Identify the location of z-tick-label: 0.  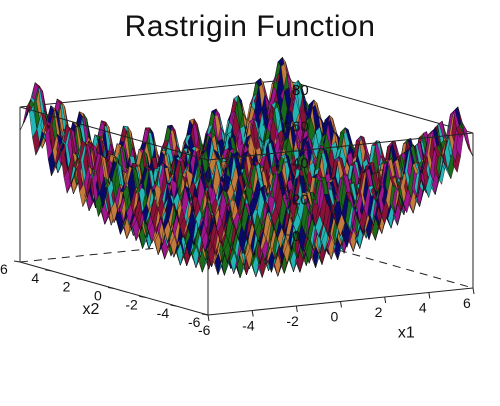
(296, 236).